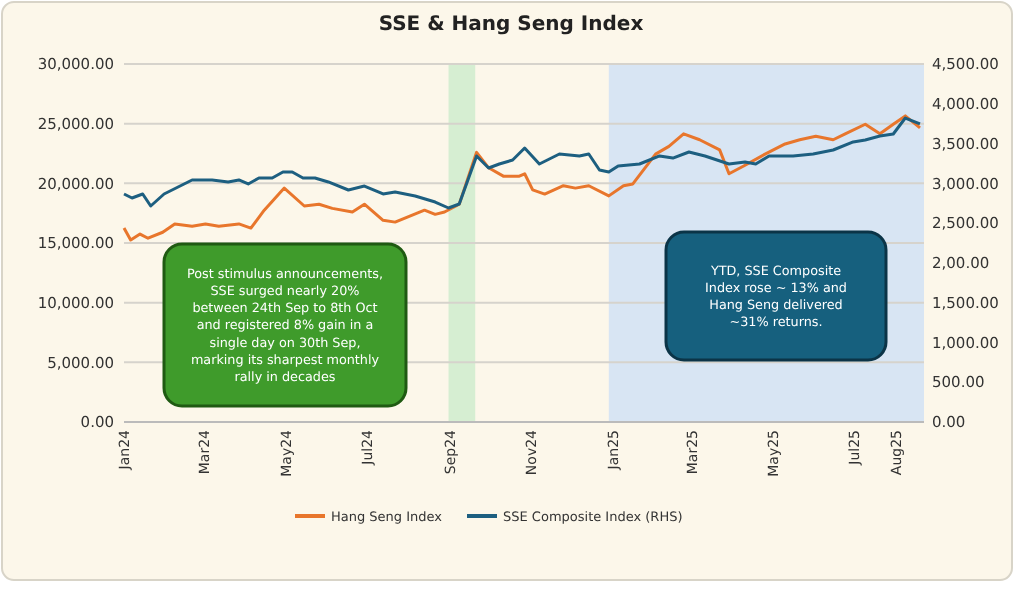 The height and width of the screenshot is (590, 1022). I want to click on chart-title: SSE & Hang Seng Index, so click(511, 25).